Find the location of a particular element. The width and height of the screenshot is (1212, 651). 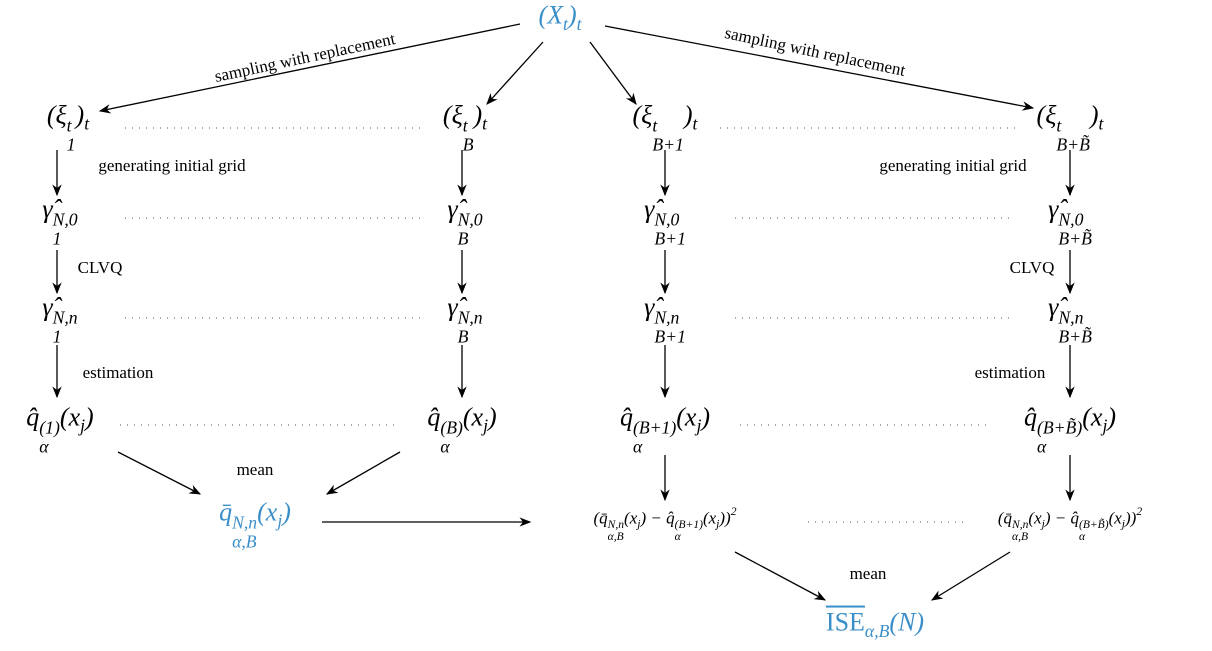

node-label: γ̂ N,n B+B̃ is located at coordinates (1070, 319).